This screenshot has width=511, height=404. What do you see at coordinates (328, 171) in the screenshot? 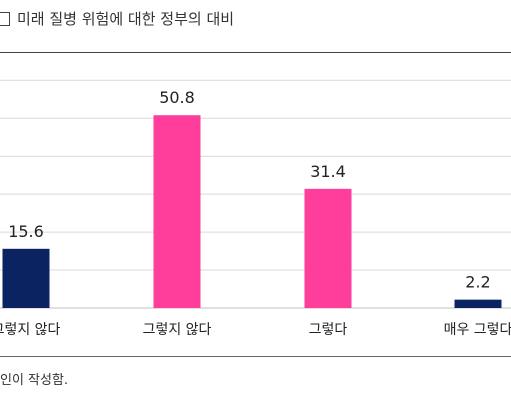
I see `data-label: 31.4` at bounding box center [328, 171].